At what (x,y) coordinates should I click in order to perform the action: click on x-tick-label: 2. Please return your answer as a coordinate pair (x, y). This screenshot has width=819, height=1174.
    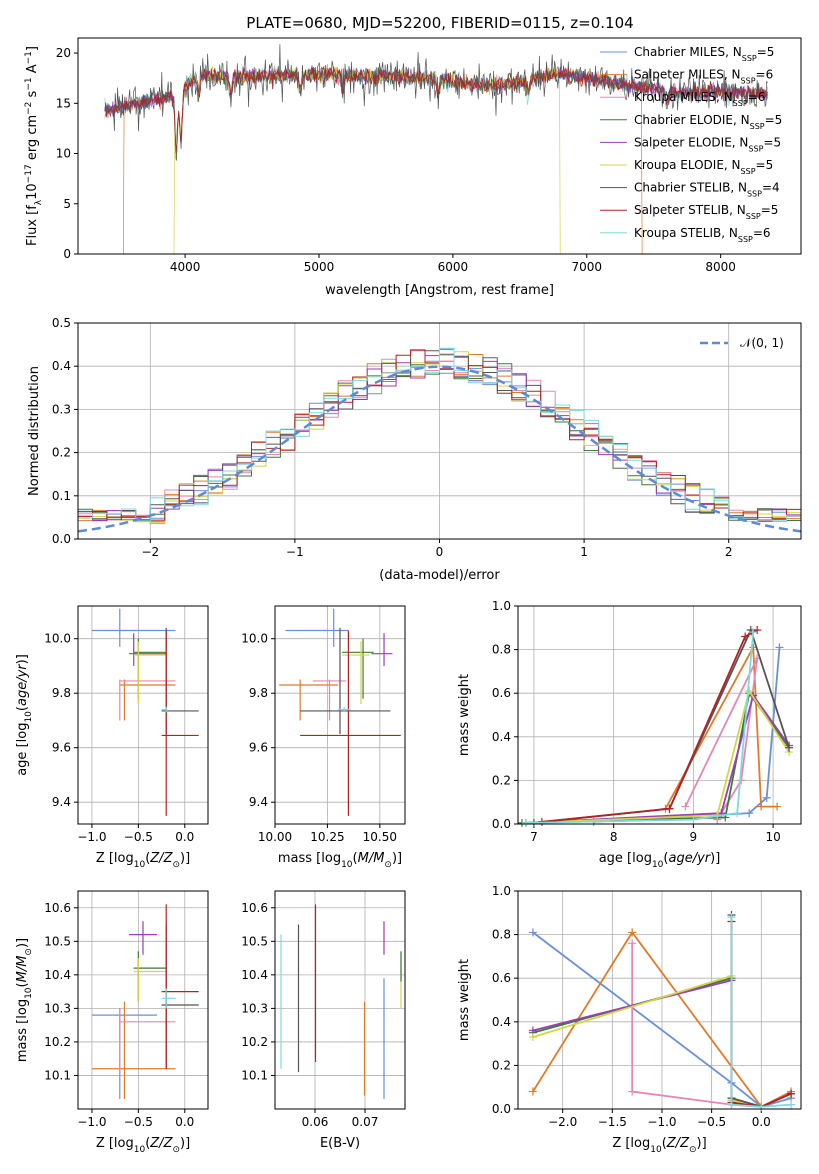
    Looking at the image, I should click on (729, 552).